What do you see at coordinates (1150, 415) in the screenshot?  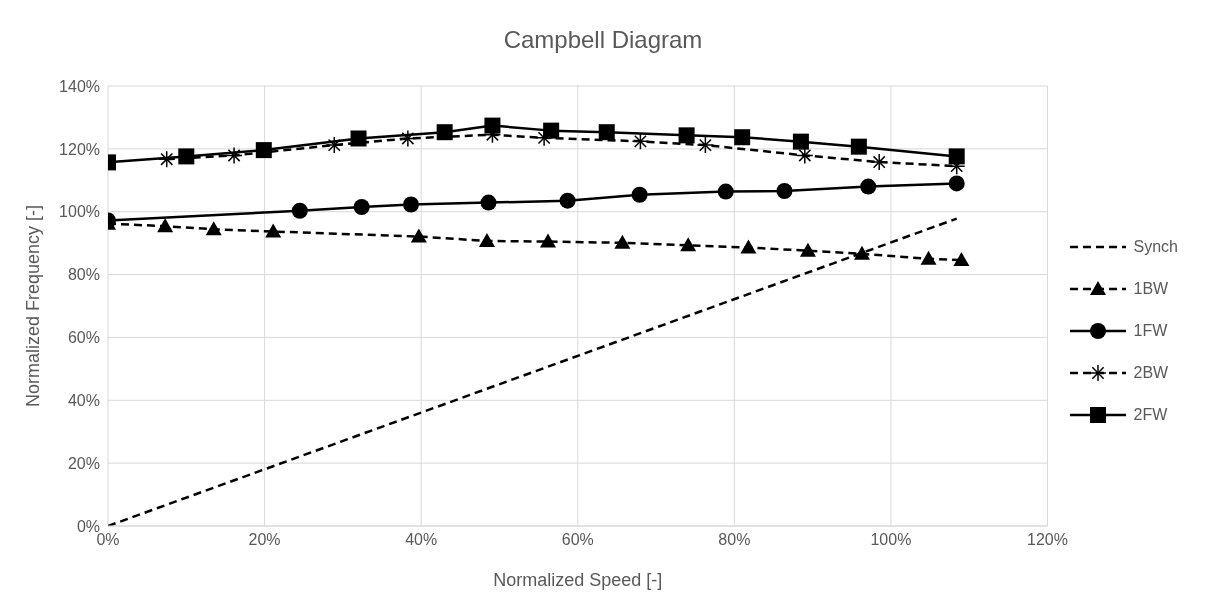 I see `legend-label: 2FW` at bounding box center [1150, 415].